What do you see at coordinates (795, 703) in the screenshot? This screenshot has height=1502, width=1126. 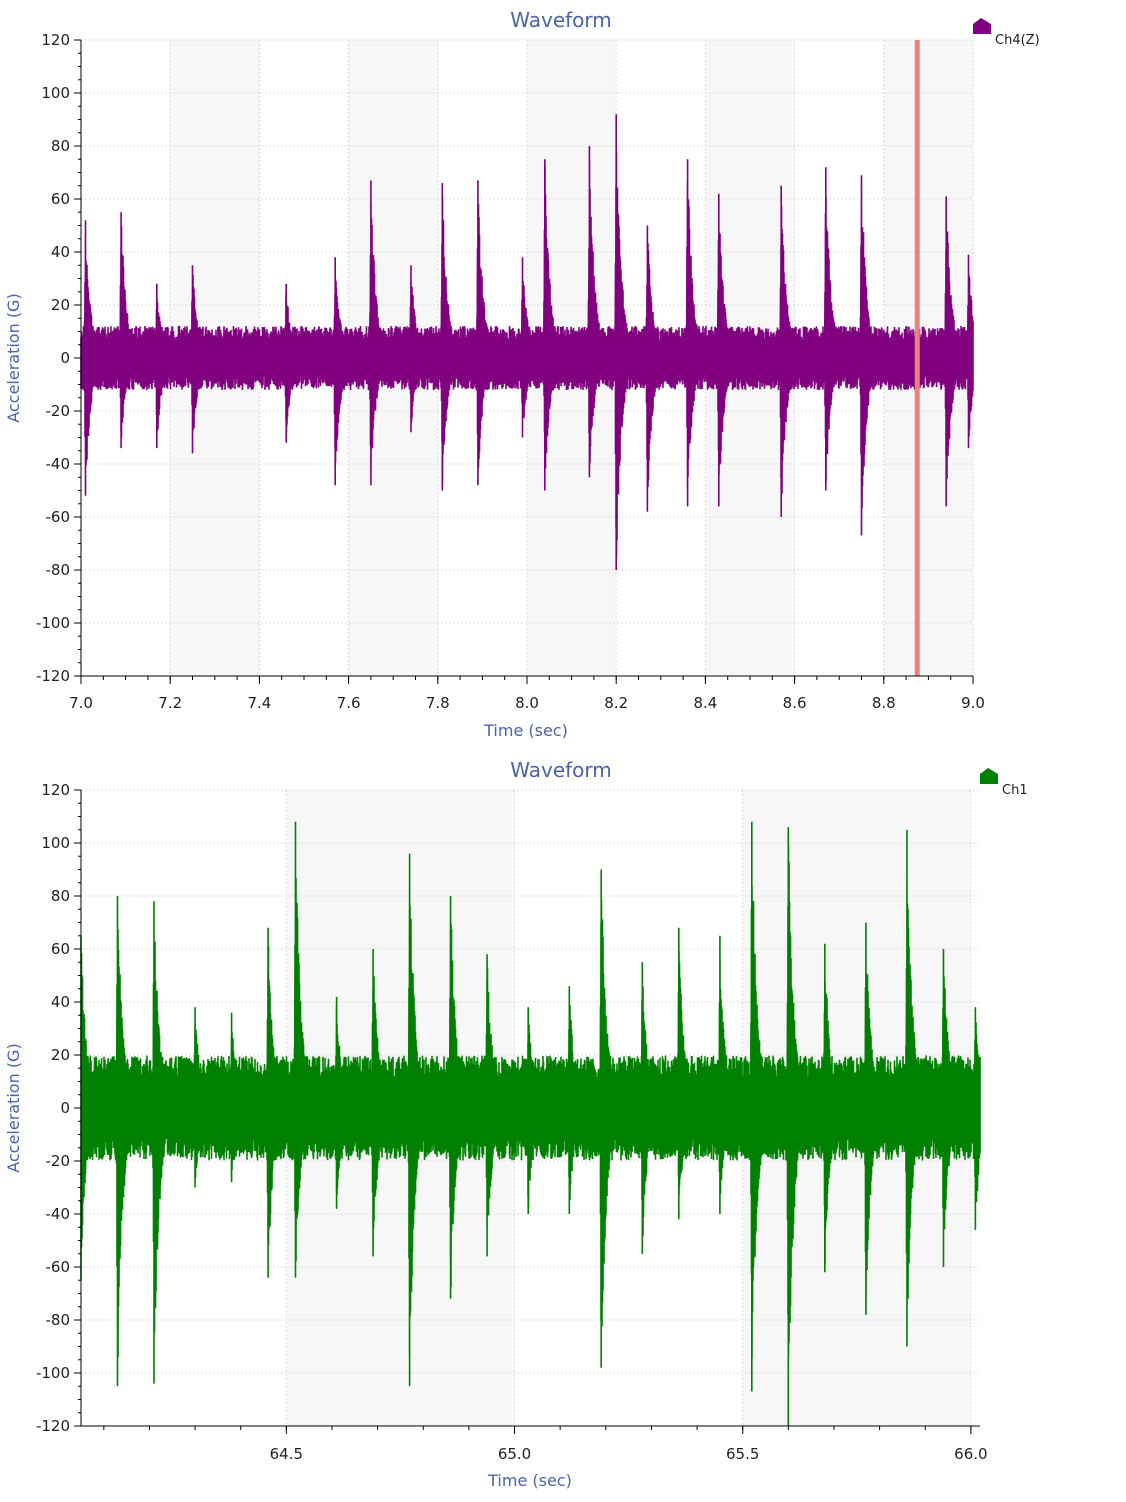 I see `x-tick-label: 8.6` at bounding box center [795, 703].